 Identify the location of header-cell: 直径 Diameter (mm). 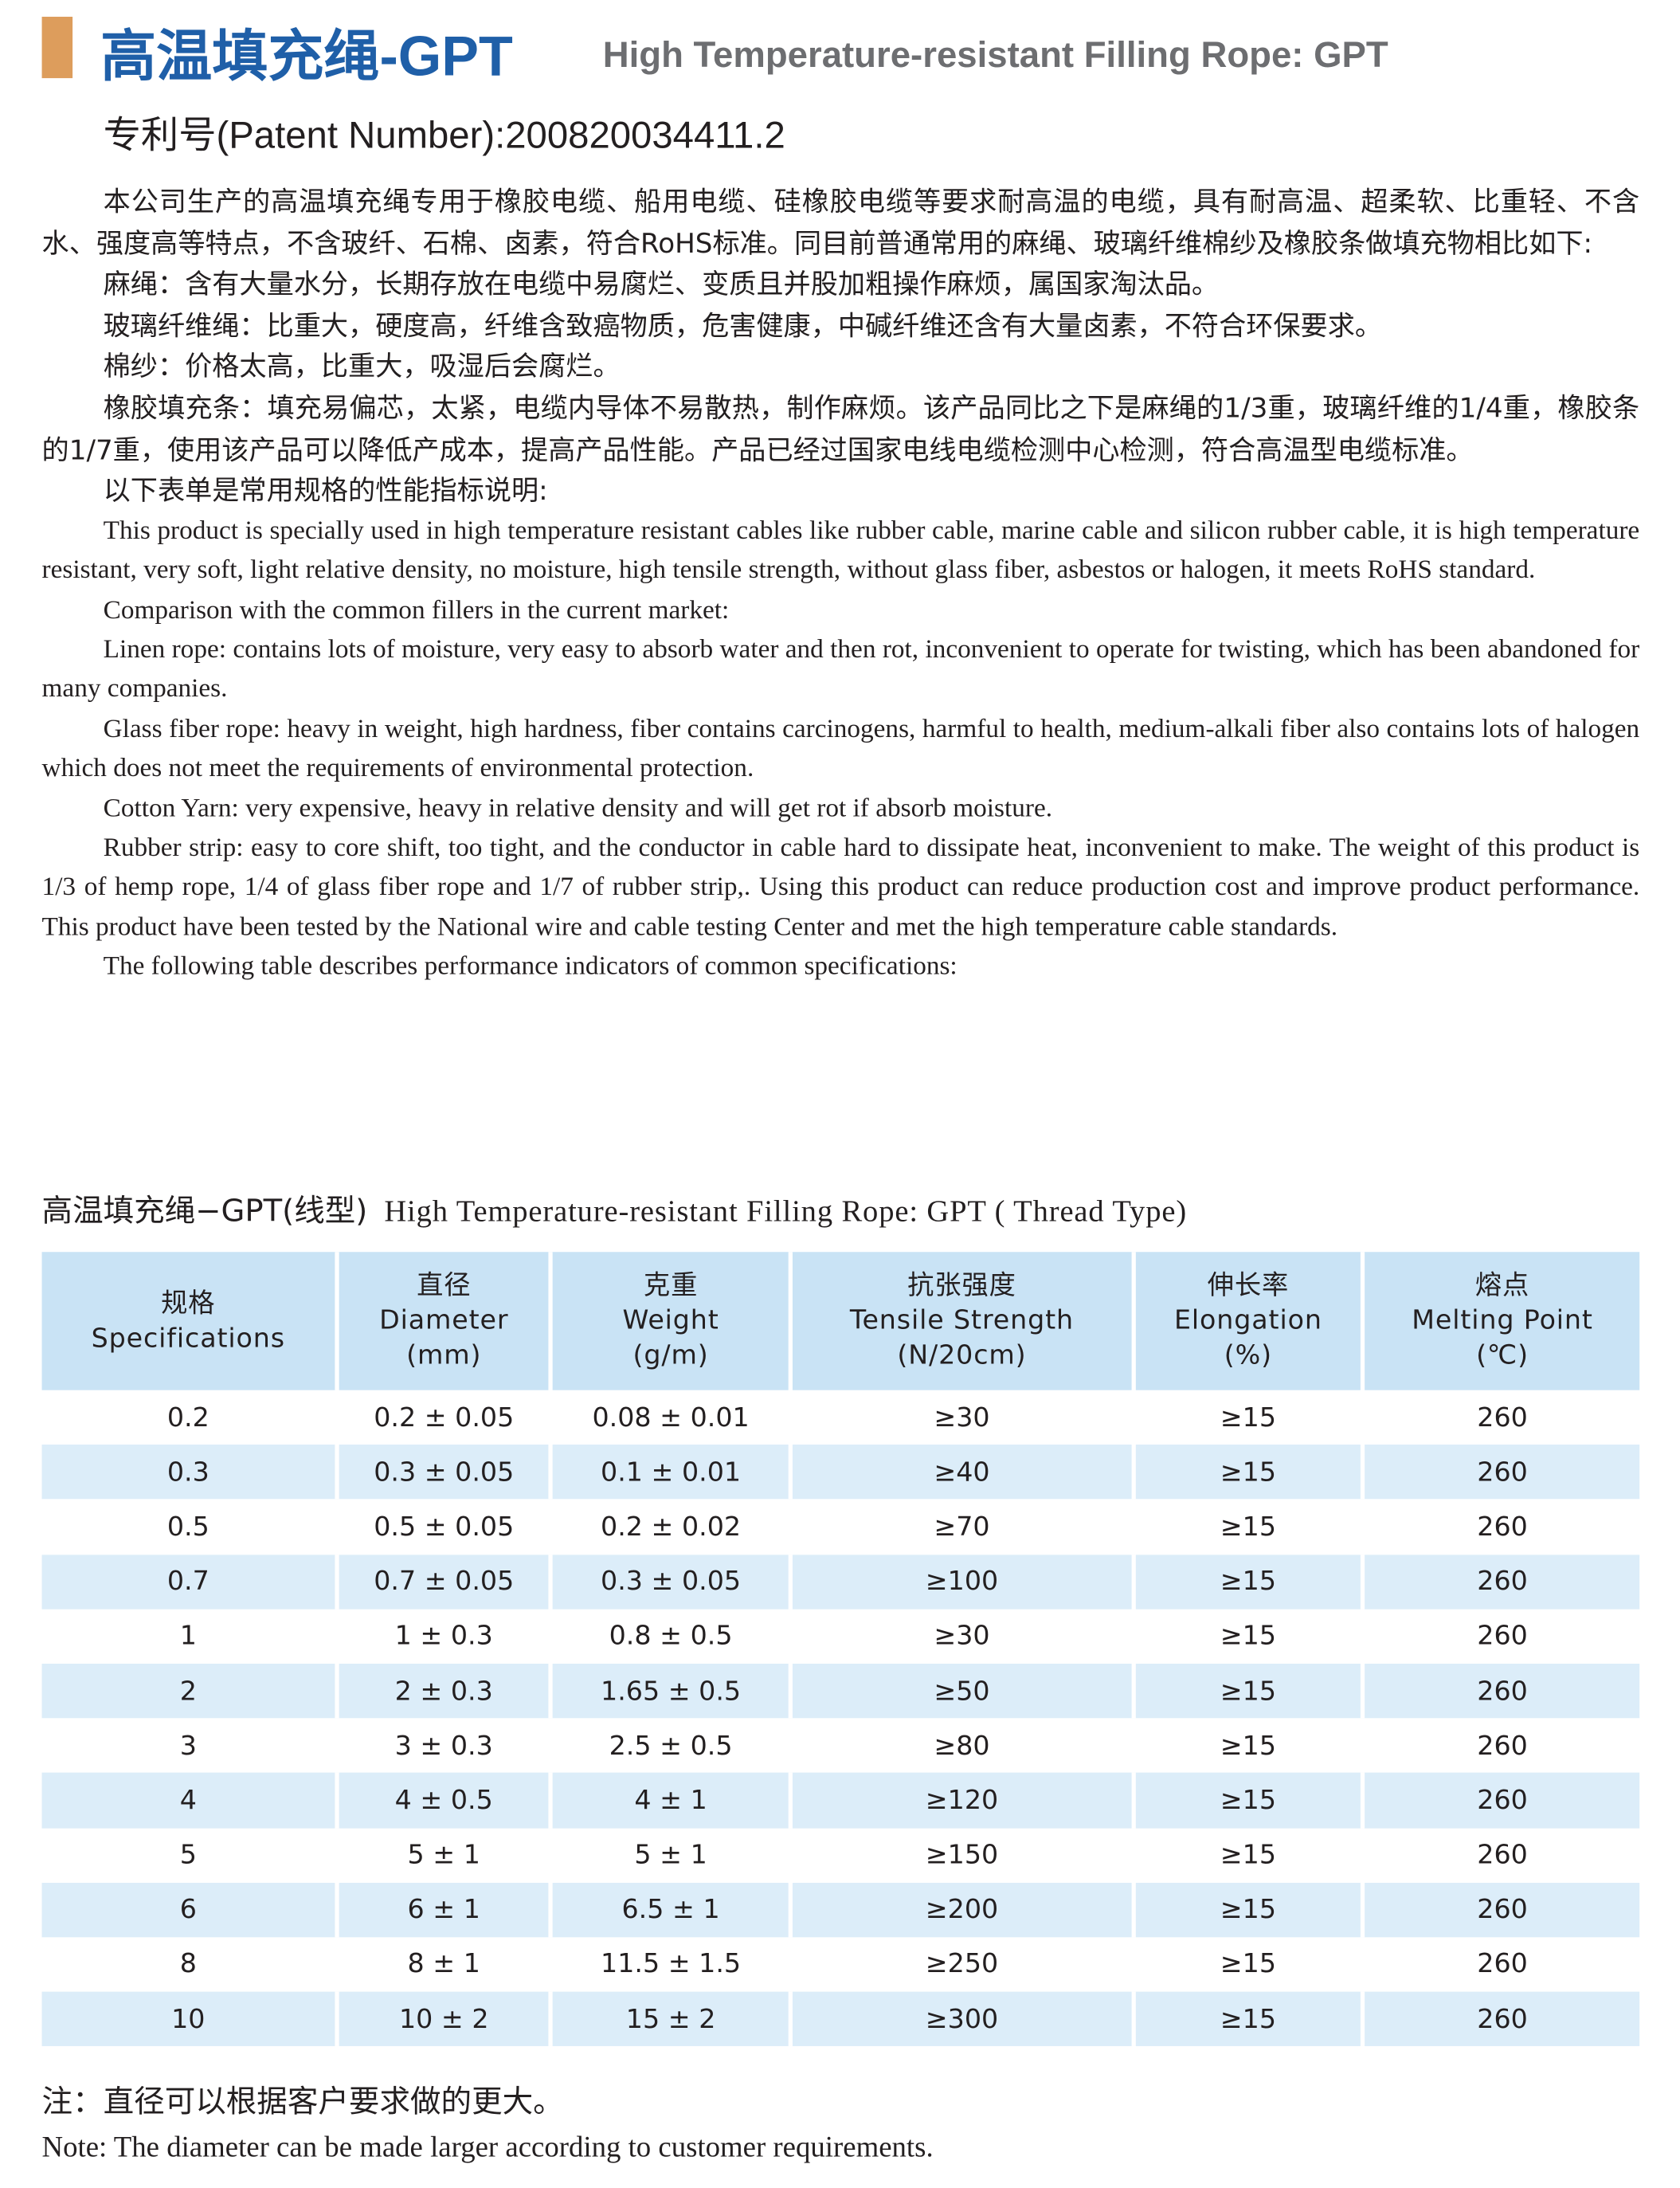
(445, 1321).